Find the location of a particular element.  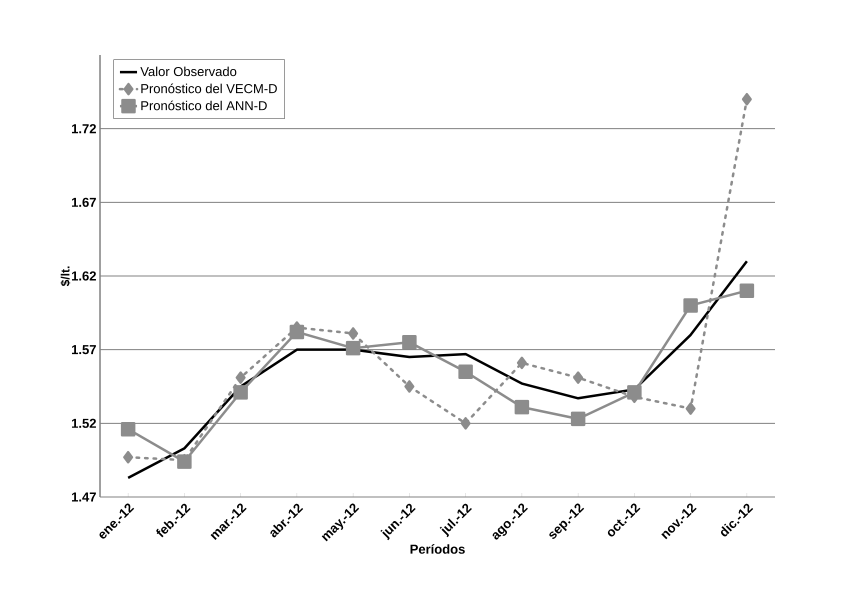

y-tick-label: 1.52 is located at coordinates (84, 423).